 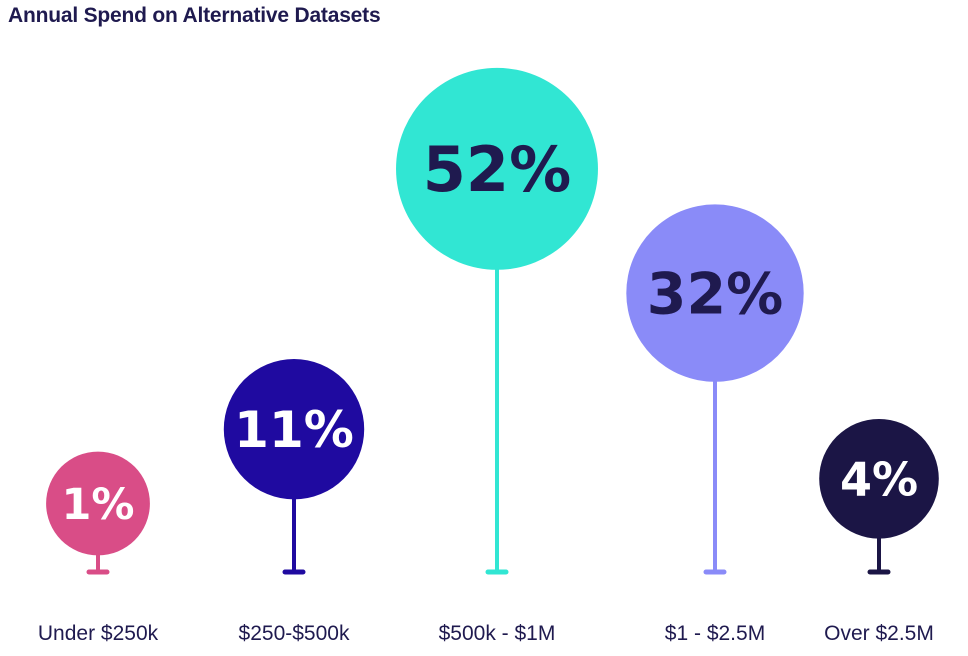 What do you see at coordinates (497, 633) in the screenshot?
I see `category-label: $500k - $1M` at bounding box center [497, 633].